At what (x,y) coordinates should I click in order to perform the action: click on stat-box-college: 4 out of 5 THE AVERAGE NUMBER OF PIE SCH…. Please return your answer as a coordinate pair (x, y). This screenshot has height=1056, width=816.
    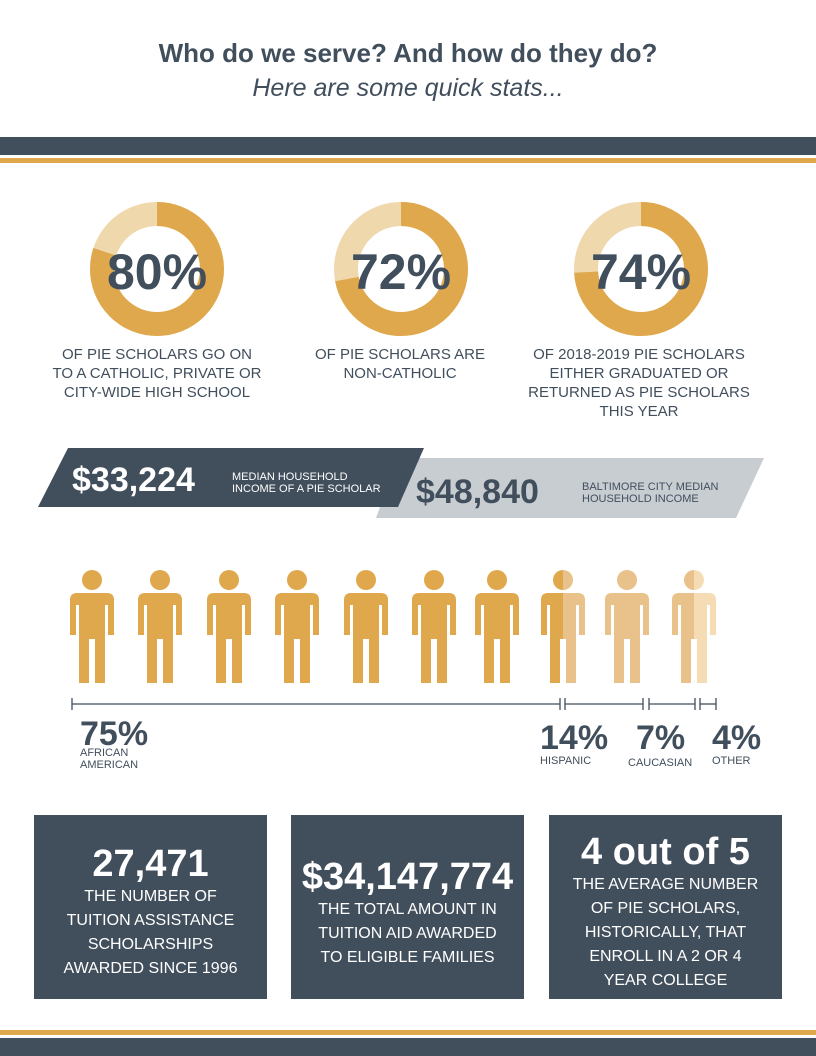
    Looking at the image, I should click on (665, 907).